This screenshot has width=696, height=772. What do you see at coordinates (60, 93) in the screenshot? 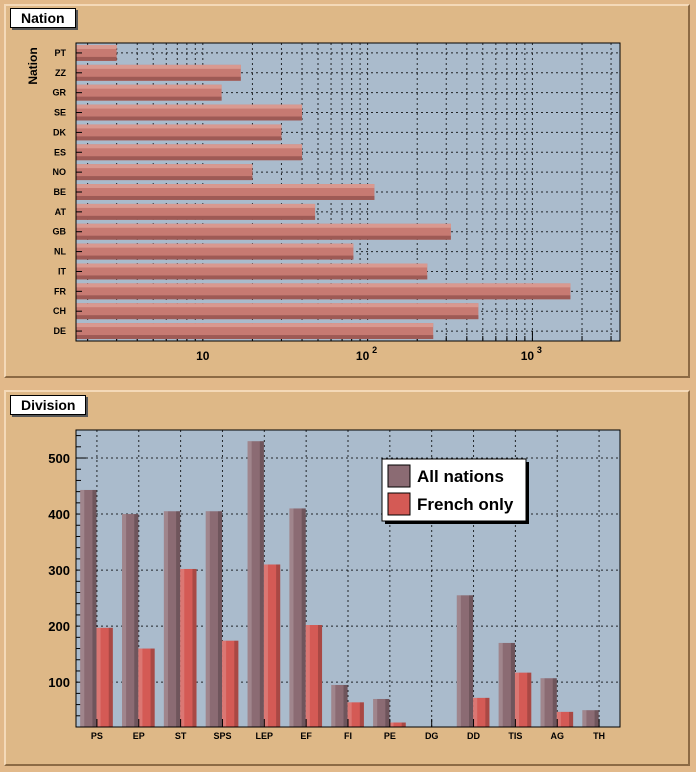
I see `nation-category-label: GR` at bounding box center [60, 93].